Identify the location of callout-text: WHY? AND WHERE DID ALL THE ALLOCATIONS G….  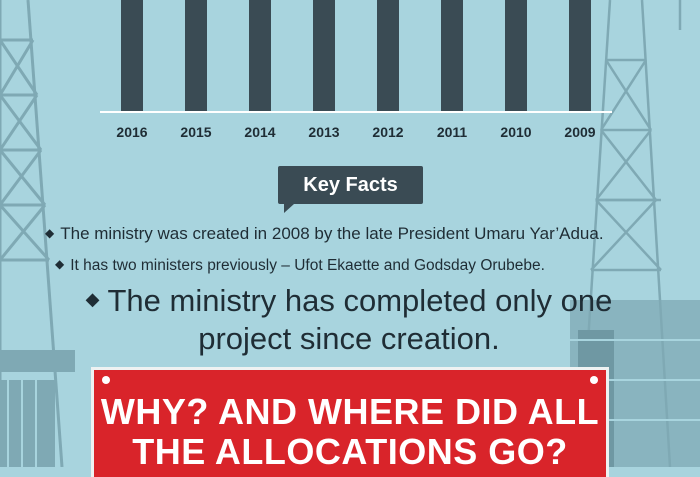
(350, 432).